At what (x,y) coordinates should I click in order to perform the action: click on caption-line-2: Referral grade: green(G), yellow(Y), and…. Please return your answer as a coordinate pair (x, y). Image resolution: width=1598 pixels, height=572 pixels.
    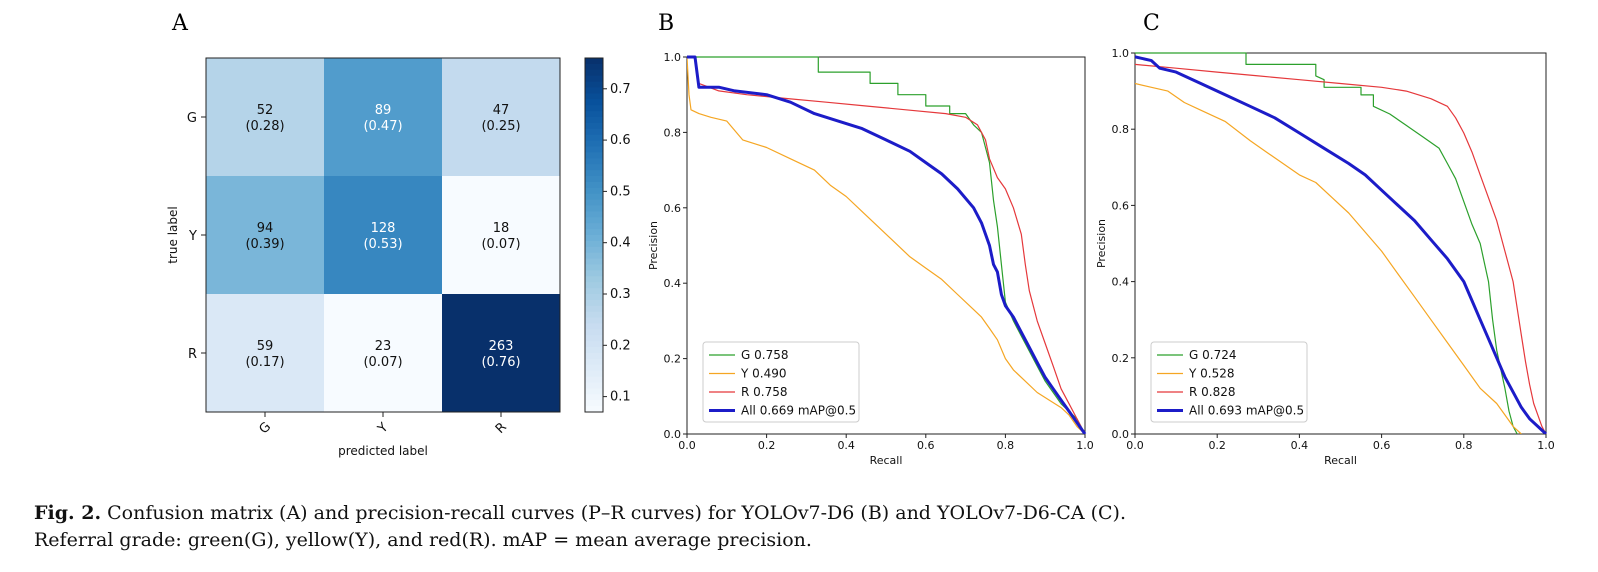
    Looking at the image, I should click on (423, 540).